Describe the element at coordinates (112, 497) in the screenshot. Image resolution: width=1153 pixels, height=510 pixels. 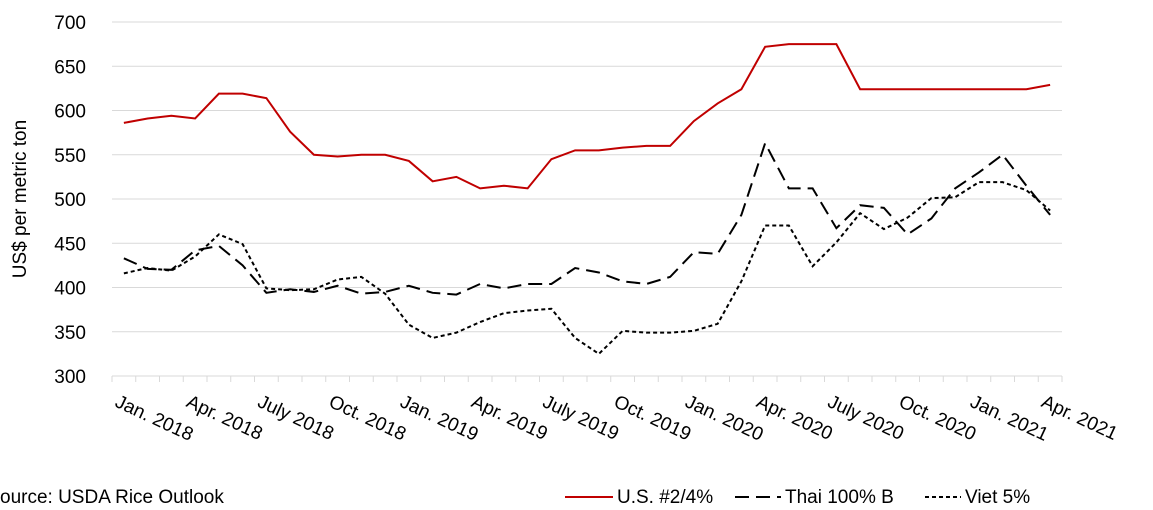
I see `source-note: ource: USDA Rice Outlook` at that location.